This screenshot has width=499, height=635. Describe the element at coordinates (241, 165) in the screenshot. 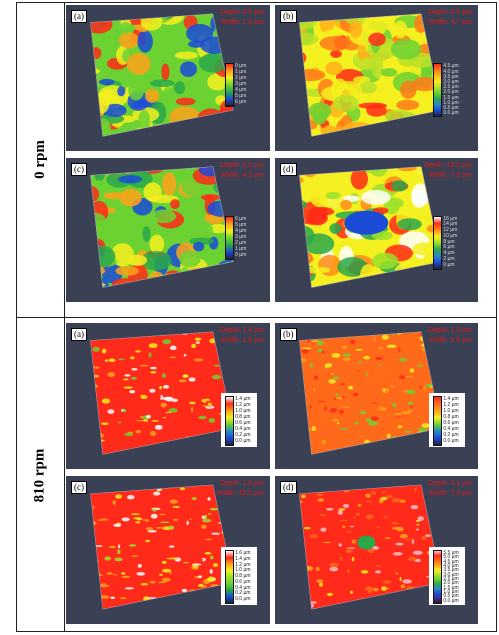

I see `depth-value: Depth: 6.5 µm` at that location.